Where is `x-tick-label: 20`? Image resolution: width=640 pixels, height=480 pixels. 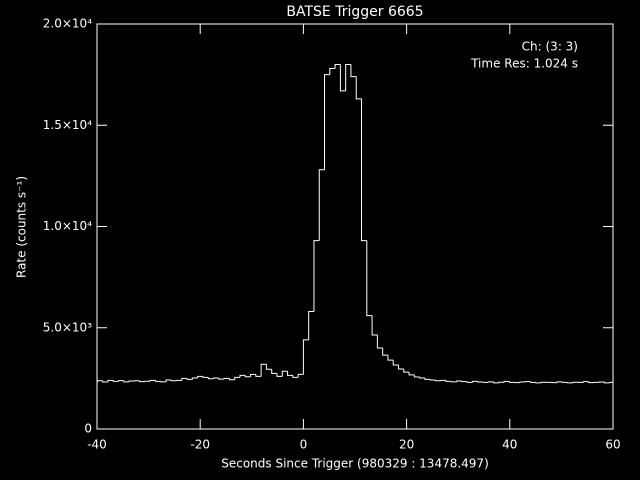
x-tick-label: 20 is located at coordinates (406, 445).